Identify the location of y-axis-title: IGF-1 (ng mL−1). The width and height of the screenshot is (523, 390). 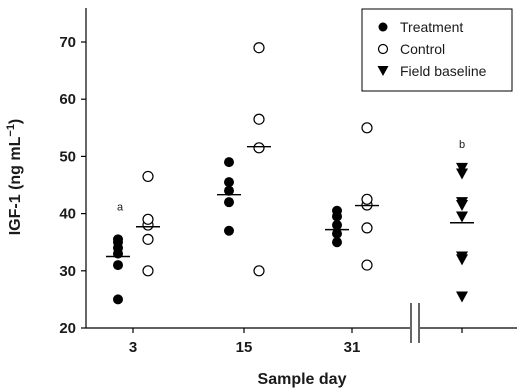
(14, 177).